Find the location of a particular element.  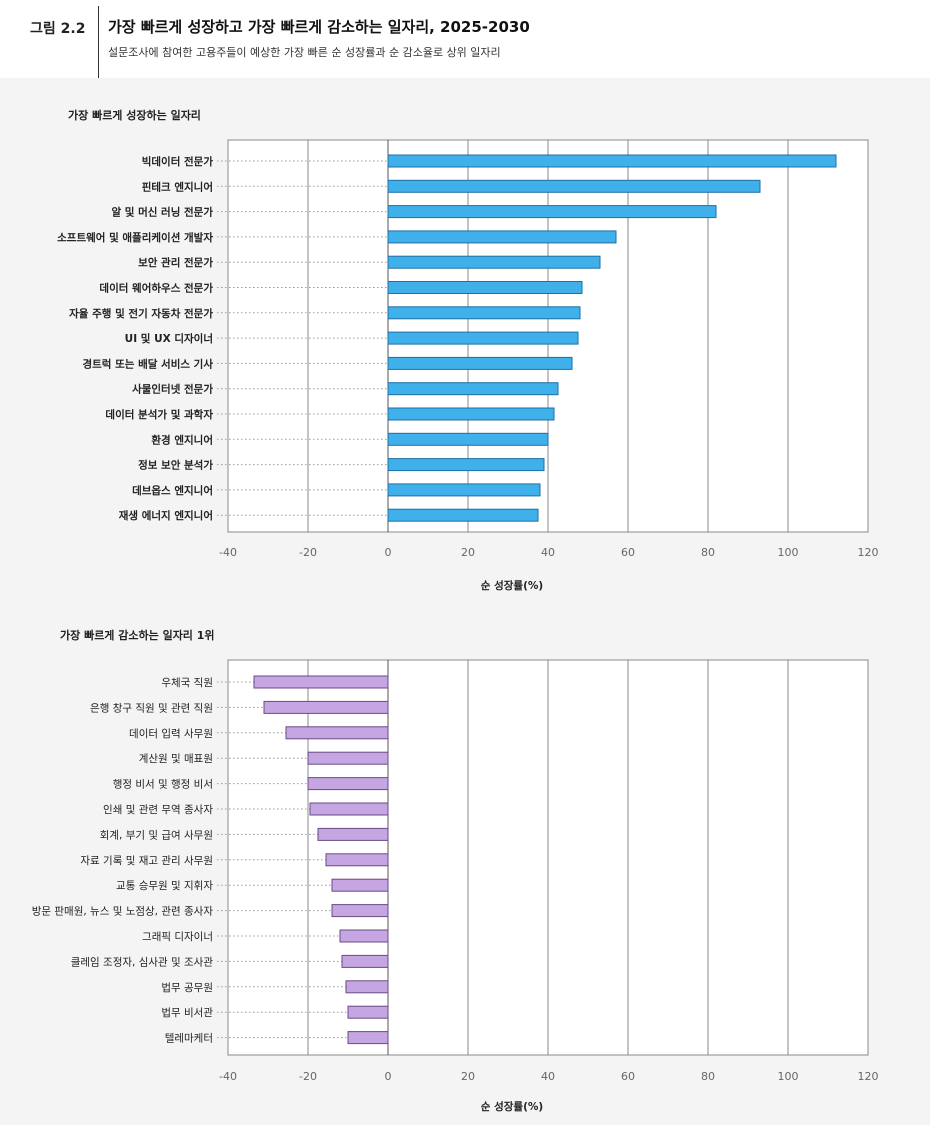

decline-x-tick-label: 20 is located at coordinates (468, 1076).